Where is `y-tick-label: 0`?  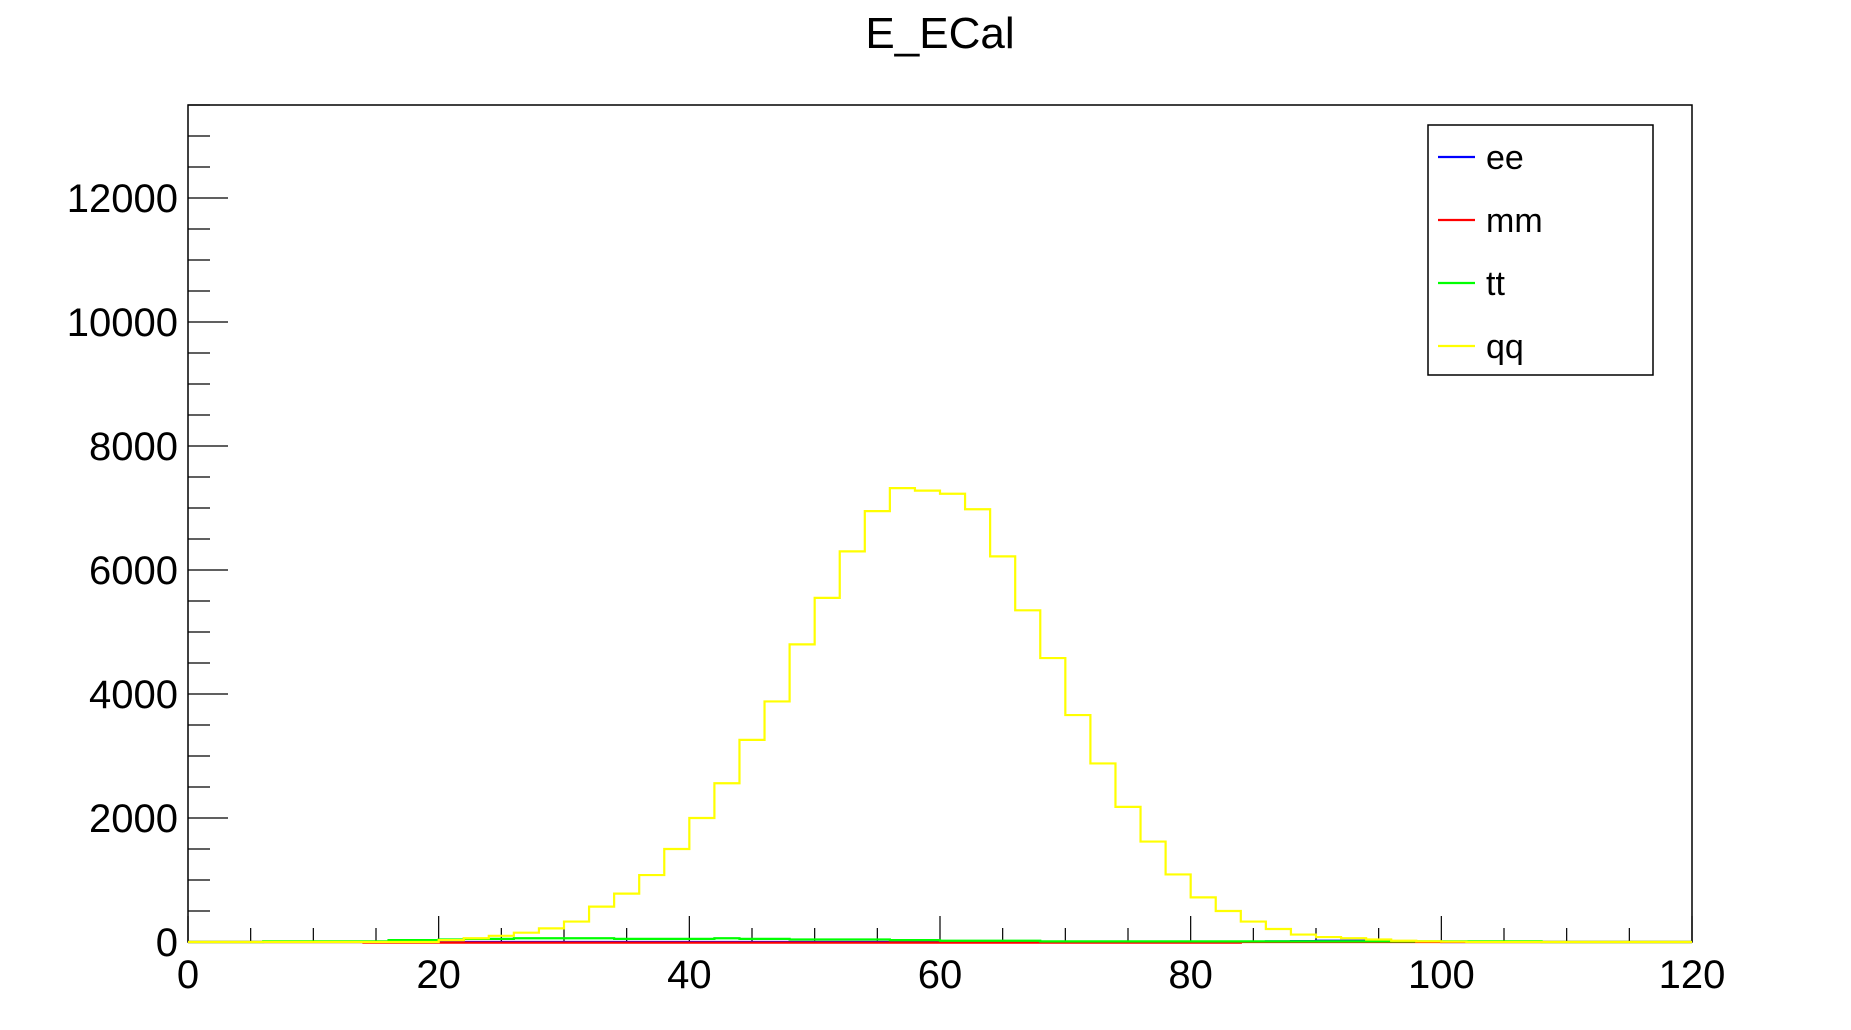
y-tick-label: 0 is located at coordinates (167, 943).